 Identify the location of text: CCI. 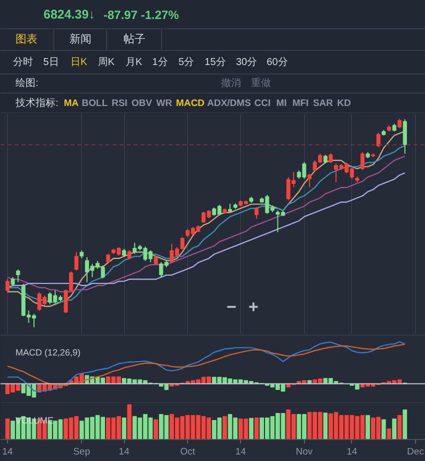
(262, 103).